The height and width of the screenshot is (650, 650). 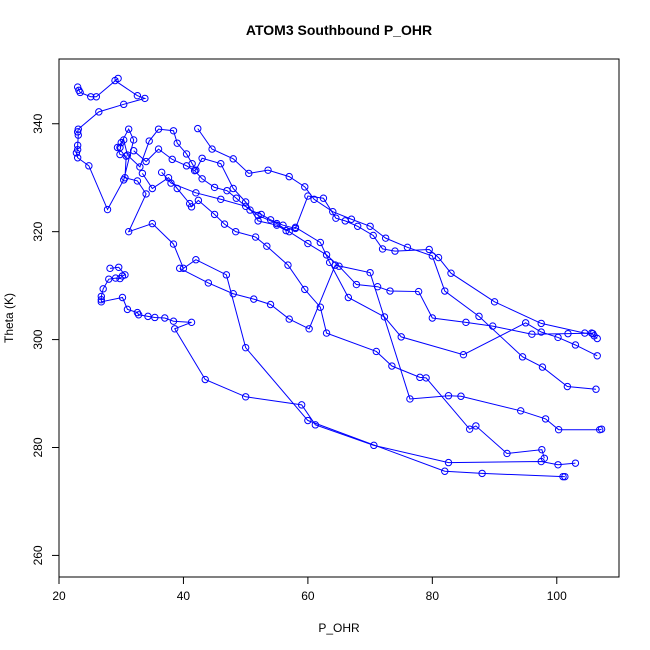 What do you see at coordinates (309, 589) in the screenshot?
I see `x-axis: 20 40 60 80 100` at bounding box center [309, 589].